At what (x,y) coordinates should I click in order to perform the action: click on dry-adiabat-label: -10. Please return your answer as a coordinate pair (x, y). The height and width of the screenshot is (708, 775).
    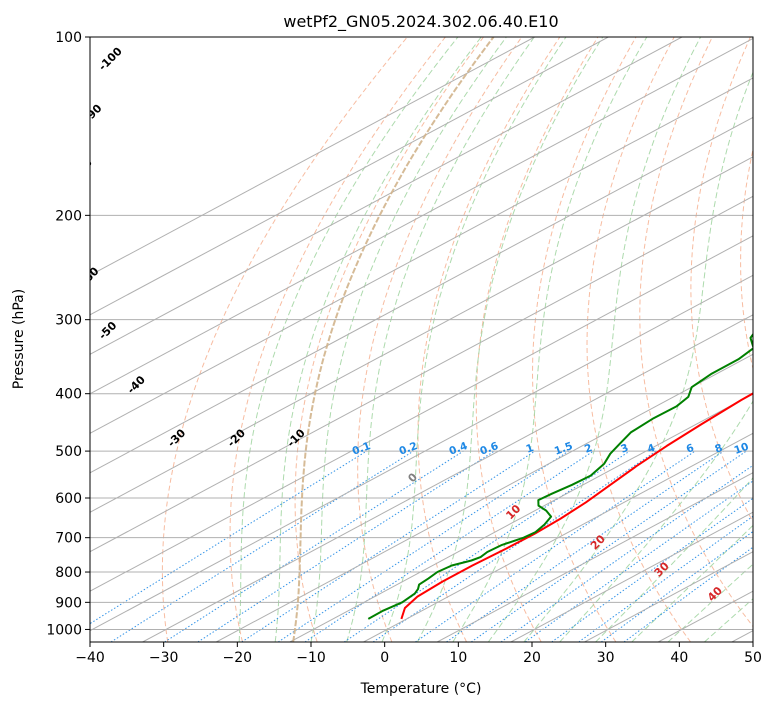
    Looking at the image, I should click on (296, 437).